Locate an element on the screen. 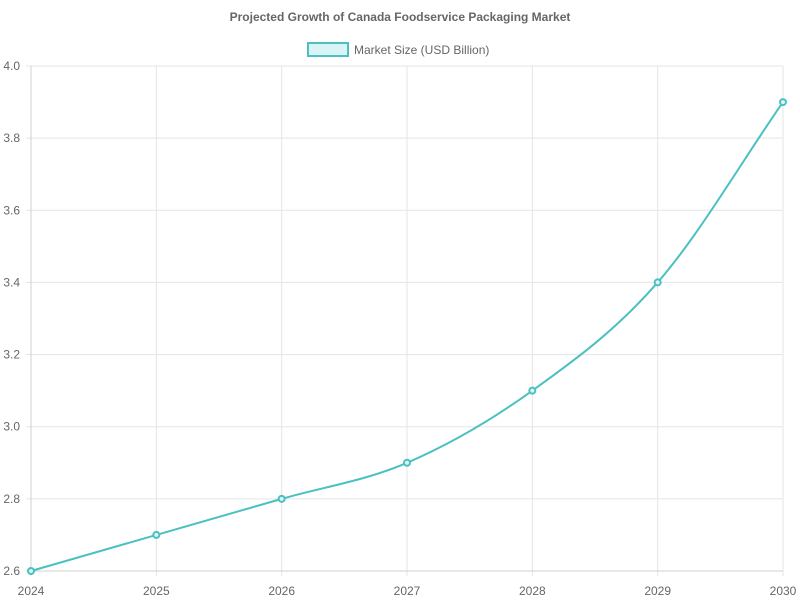 The image size is (800, 600). x-tick-label: 2025 is located at coordinates (156, 591).